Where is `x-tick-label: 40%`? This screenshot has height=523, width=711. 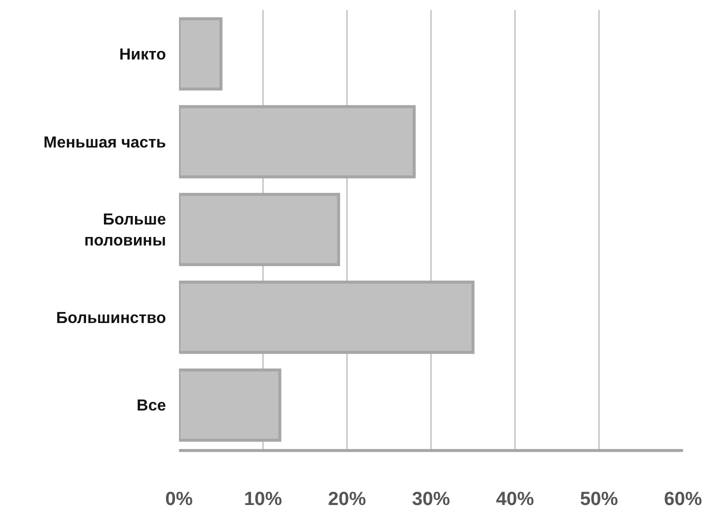
x-tick-label: 40% is located at coordinates (515, 499).